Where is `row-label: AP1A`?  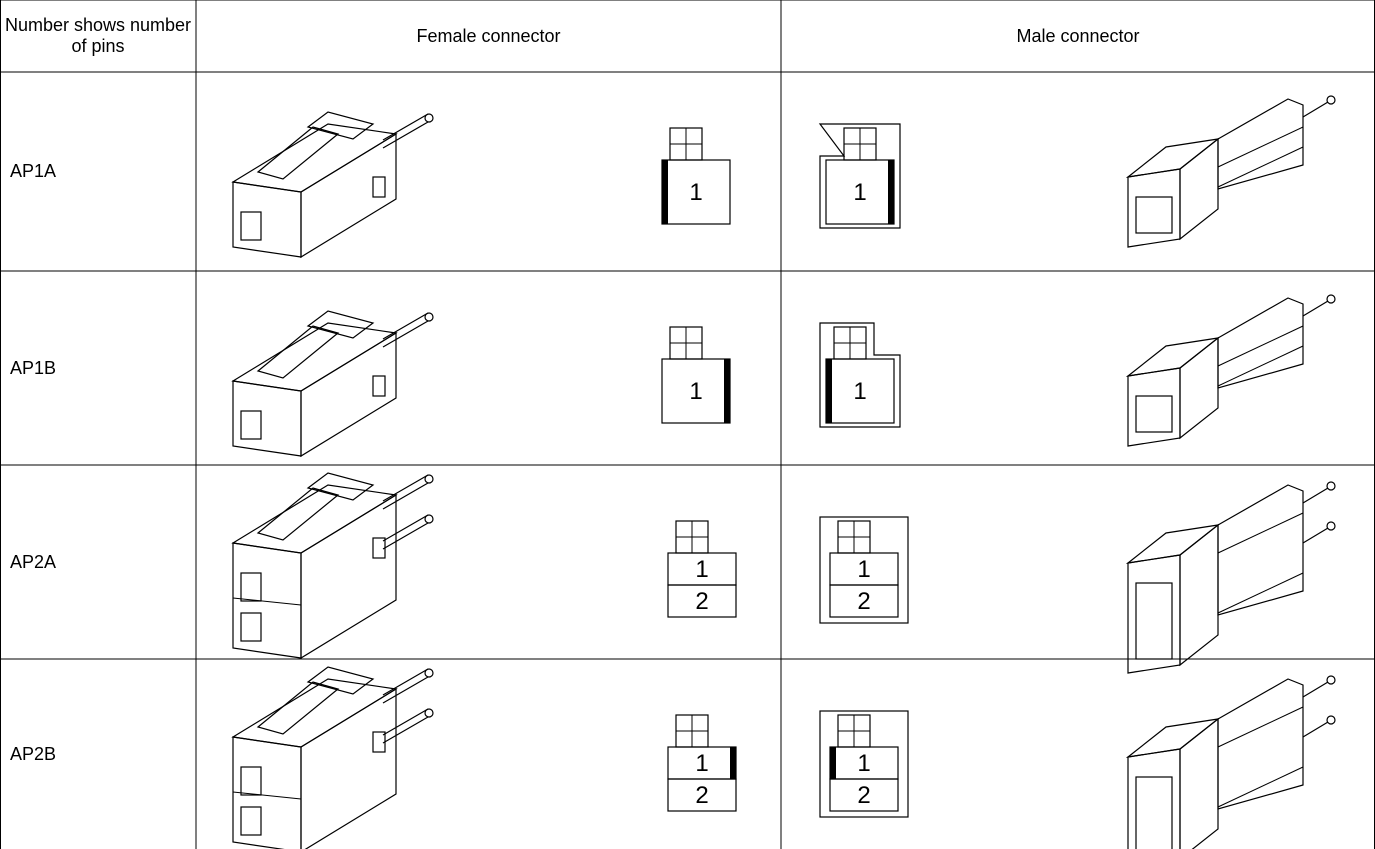
row-label: AP1A is located at coordinates (33, 171).